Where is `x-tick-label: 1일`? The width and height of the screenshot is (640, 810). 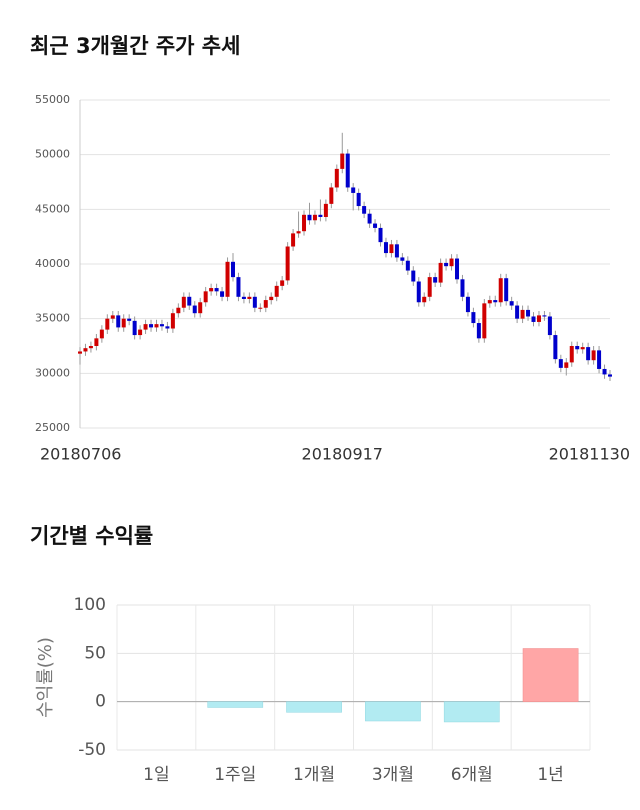
x-tick-label: 1일 is located at coordinates (156, 775).